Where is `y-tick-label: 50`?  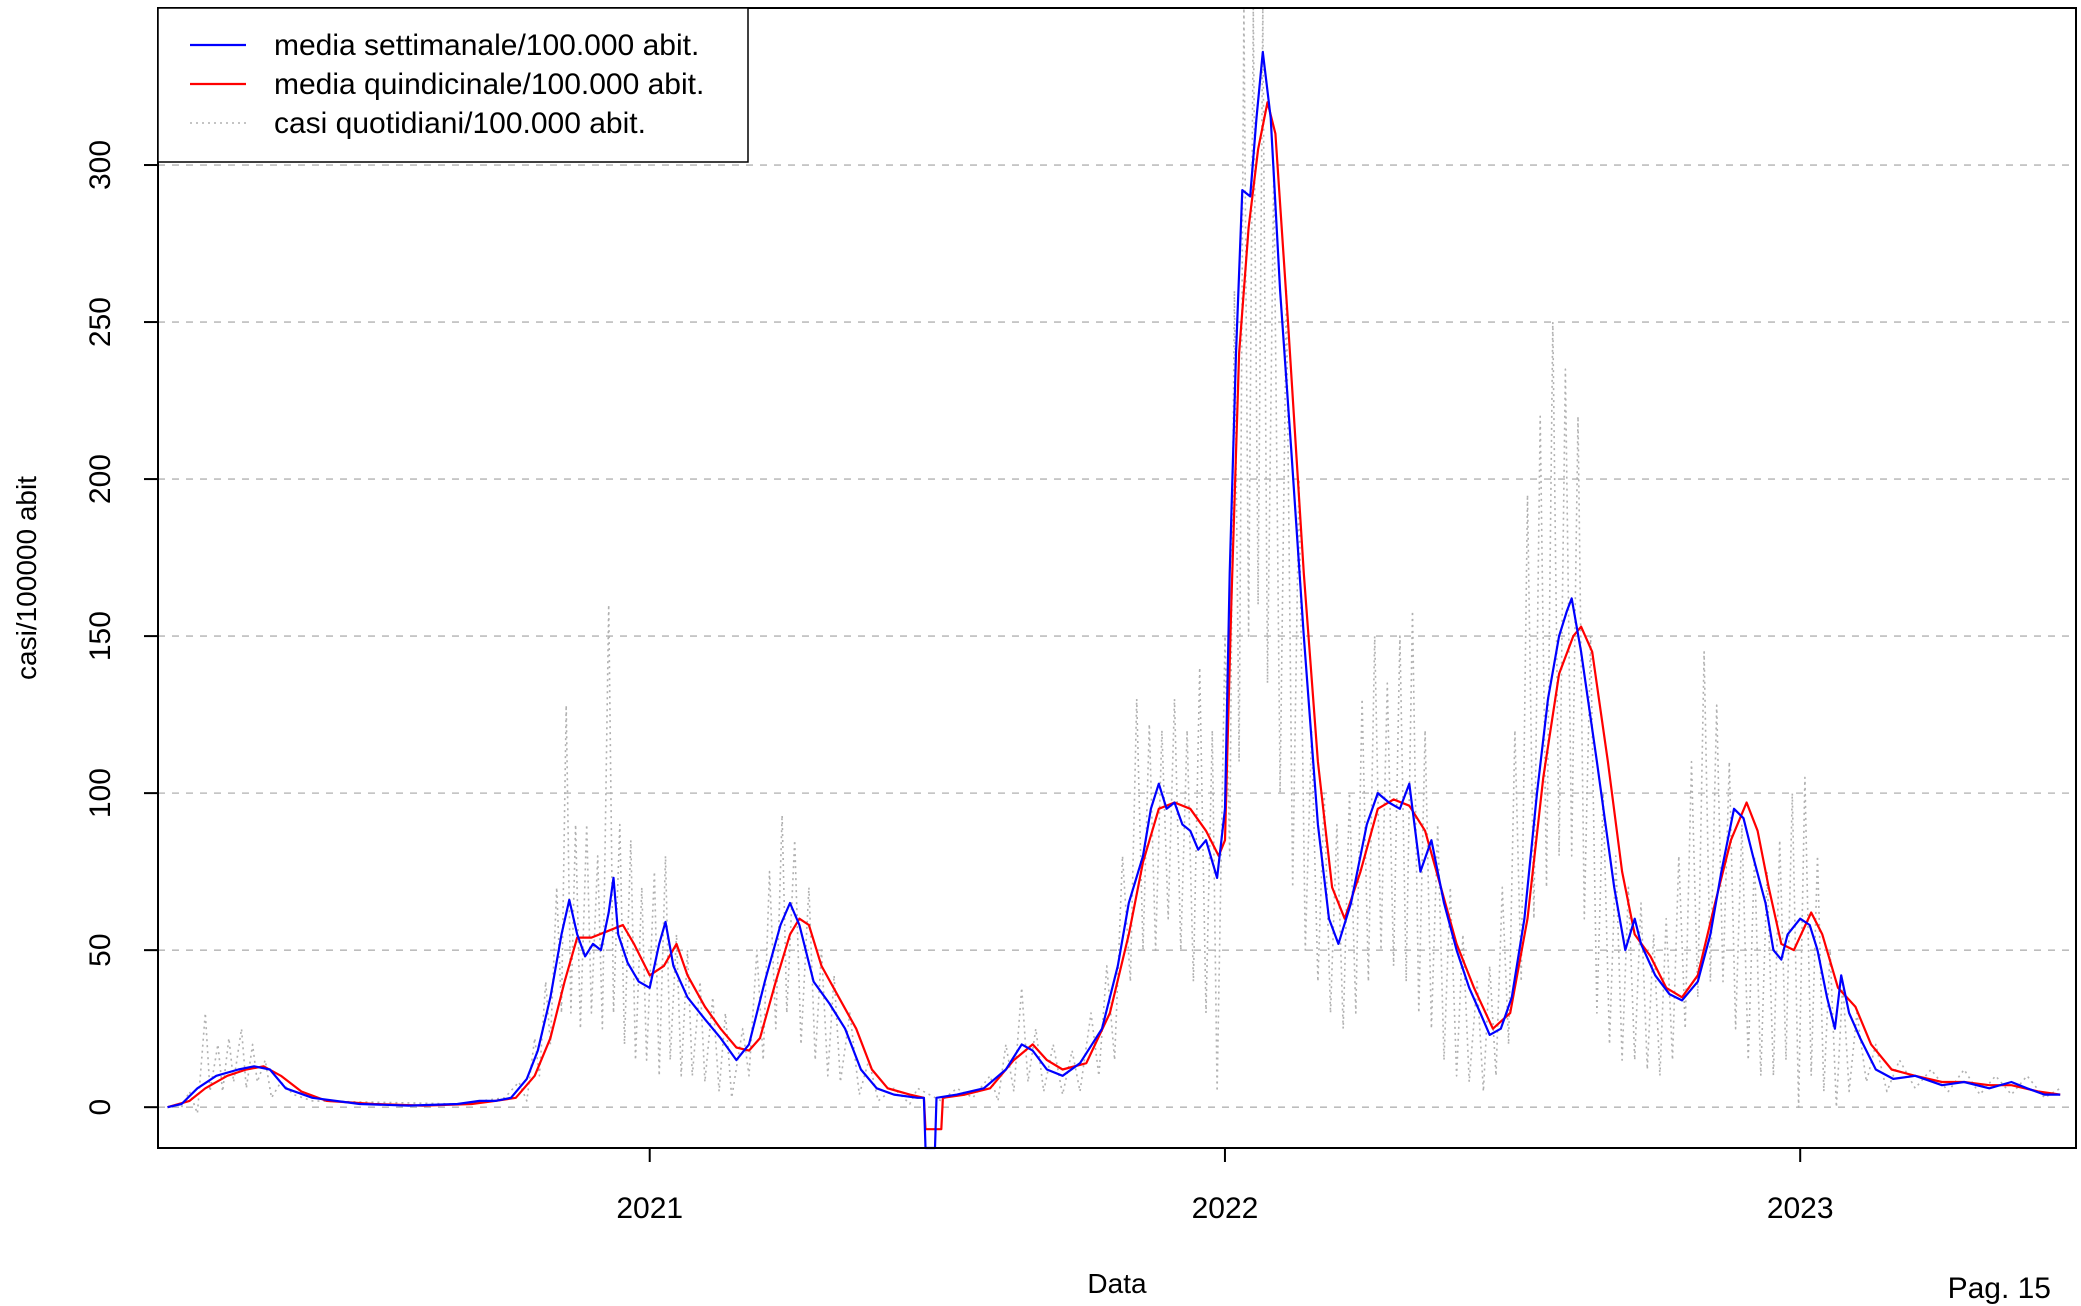
y-tick-label: 50 is located at coordinates (100, 949).